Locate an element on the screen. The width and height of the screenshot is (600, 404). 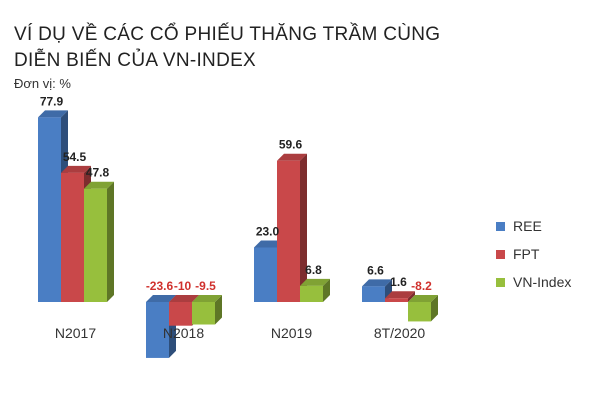
bar-side-fpt-8t-2020 is located at coordinates (411, 296).